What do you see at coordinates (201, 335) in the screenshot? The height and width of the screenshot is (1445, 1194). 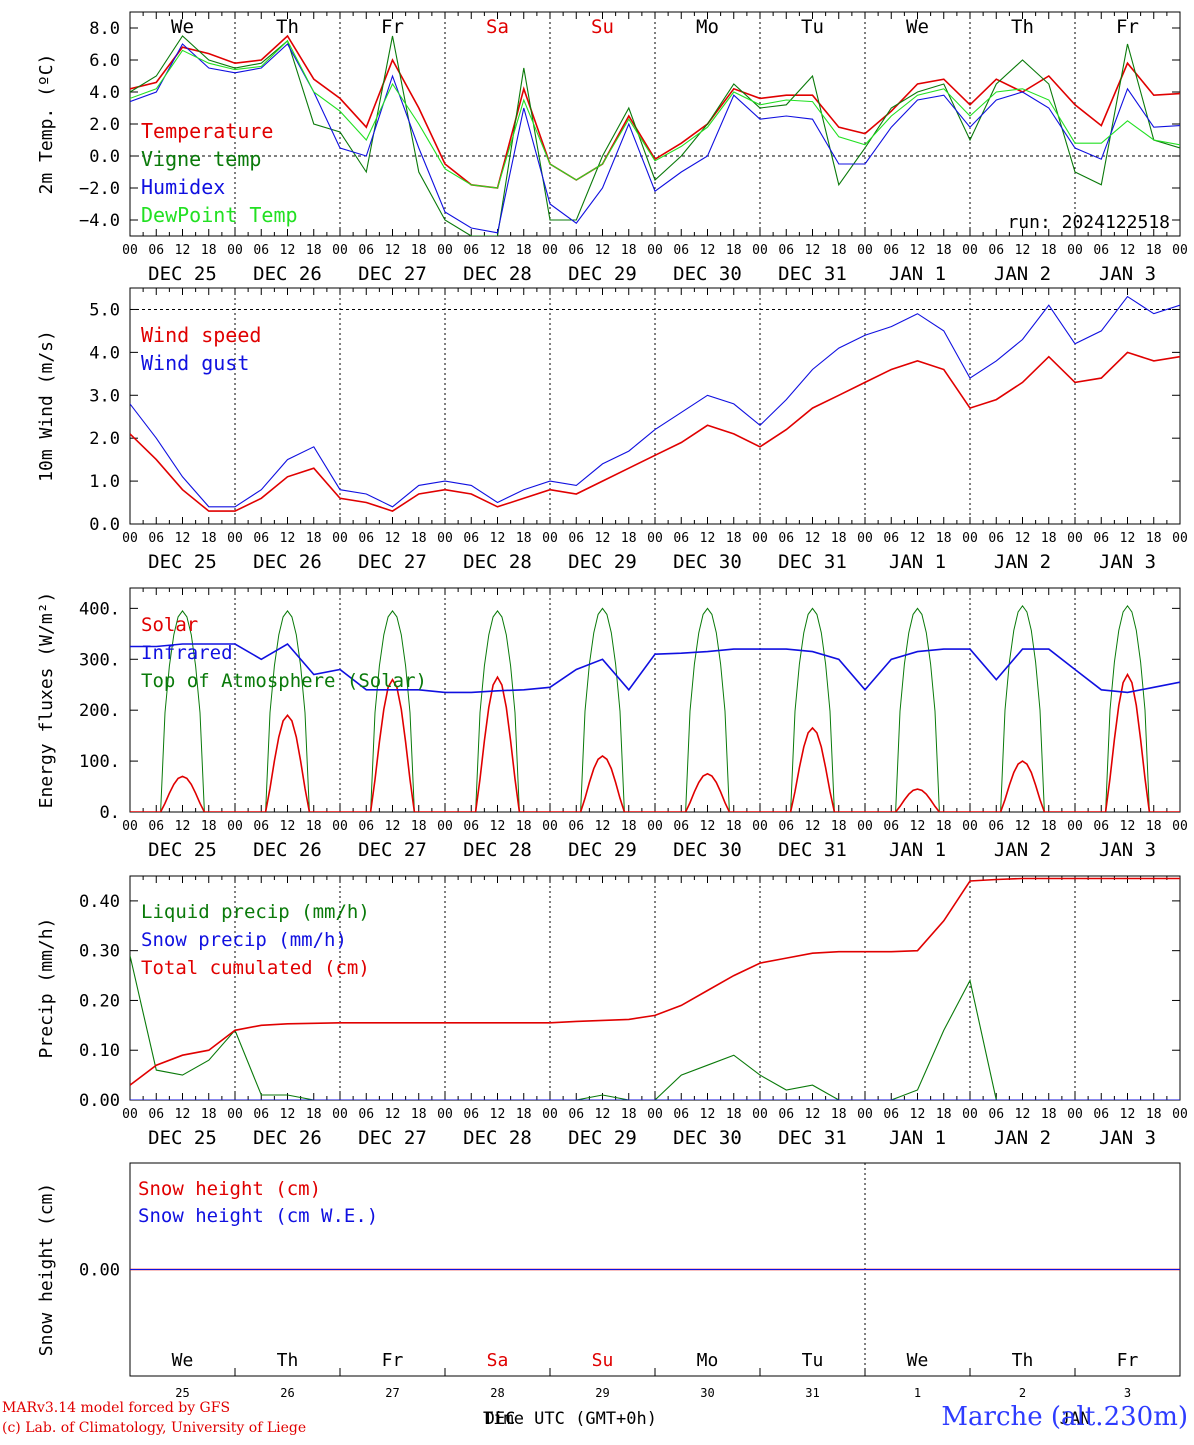 I see `legend-wind-speed: Wind speed` at bounding box center [201, 335].